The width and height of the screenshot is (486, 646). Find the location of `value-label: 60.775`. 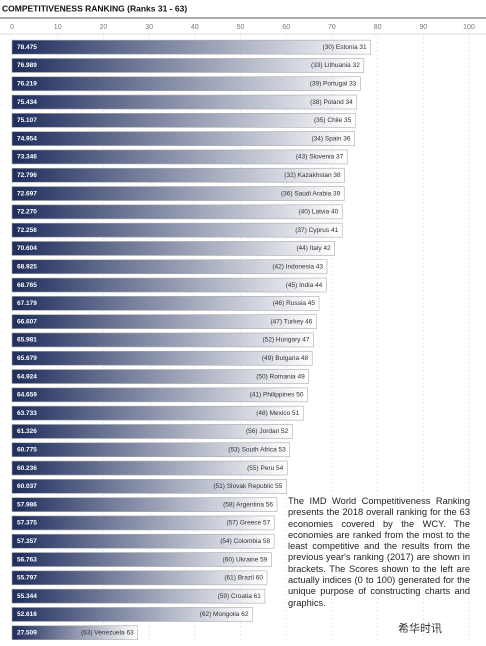

value-label: 60.775 is located at coordinates (27, 449).